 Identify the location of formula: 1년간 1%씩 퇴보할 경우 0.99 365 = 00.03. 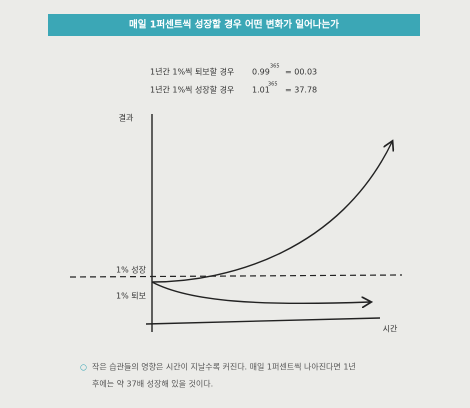
(233, 70).